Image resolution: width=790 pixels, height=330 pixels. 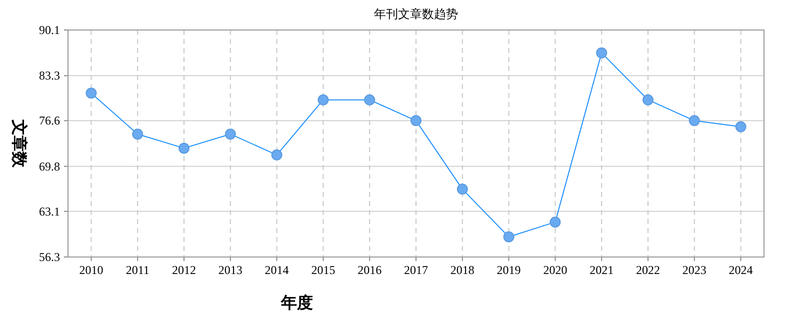 I want to click on y-axis-title: 文章数, so click(x=19, y=143).